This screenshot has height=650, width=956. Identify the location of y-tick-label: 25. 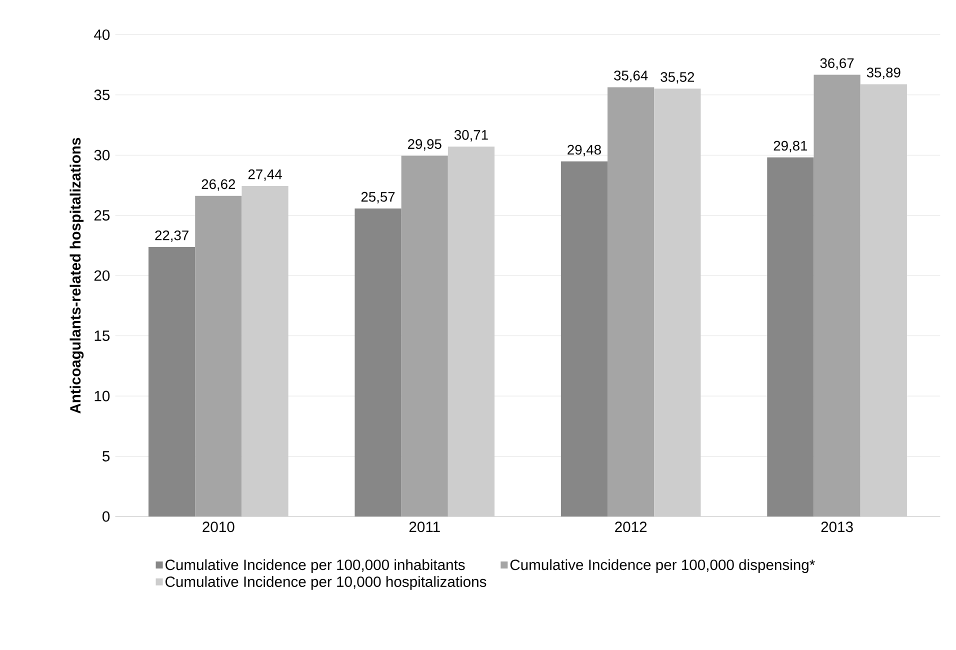
(102, 215).